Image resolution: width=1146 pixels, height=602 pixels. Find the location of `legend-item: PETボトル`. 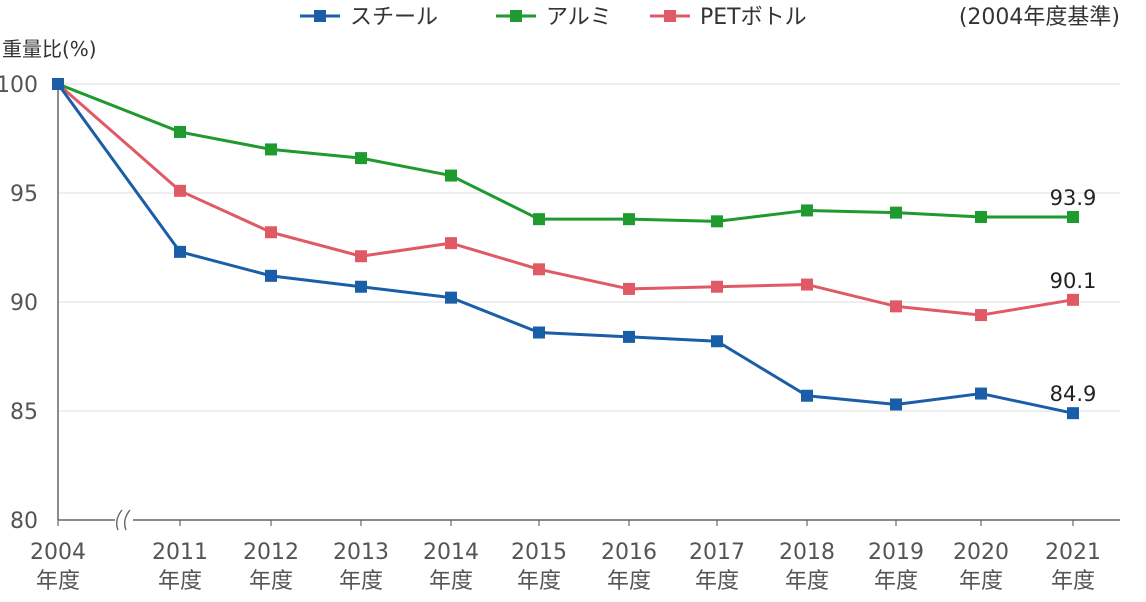

legend-item: PETボトル is located at coordinates (728, 17).